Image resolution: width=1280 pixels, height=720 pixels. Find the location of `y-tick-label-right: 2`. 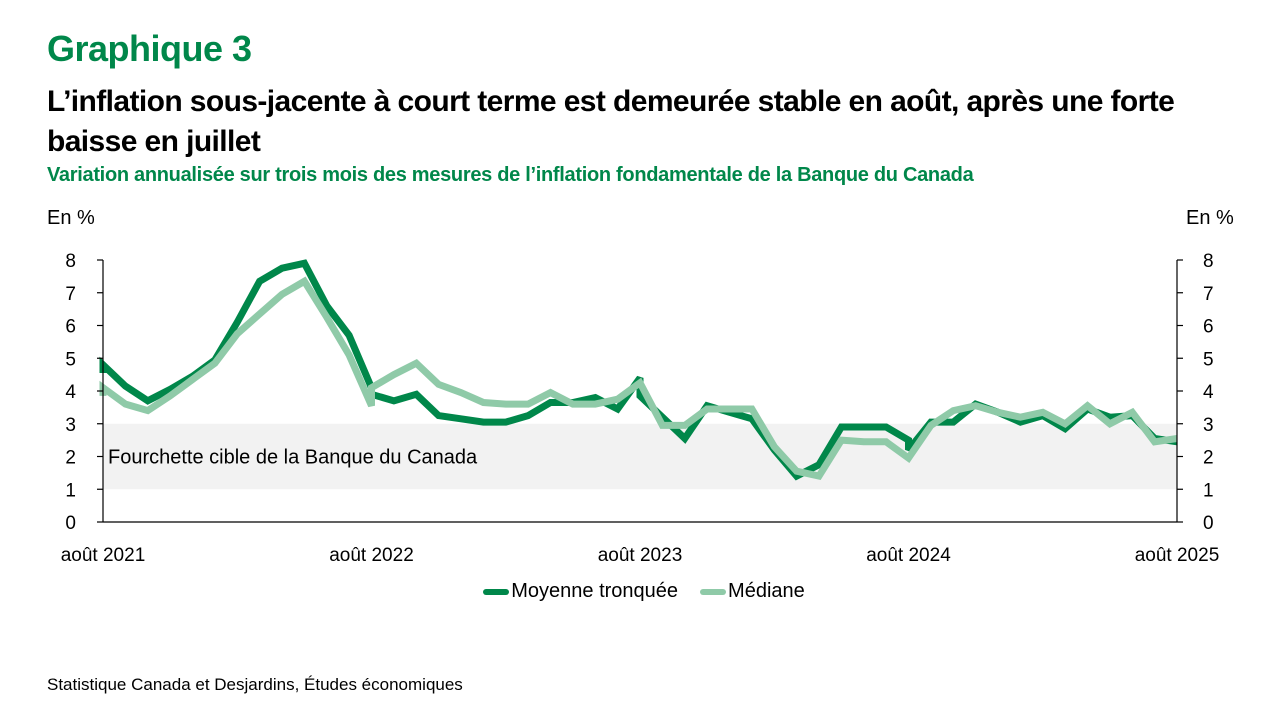

y-tick-label-right: 2 is located at coordinates (1208, 458).